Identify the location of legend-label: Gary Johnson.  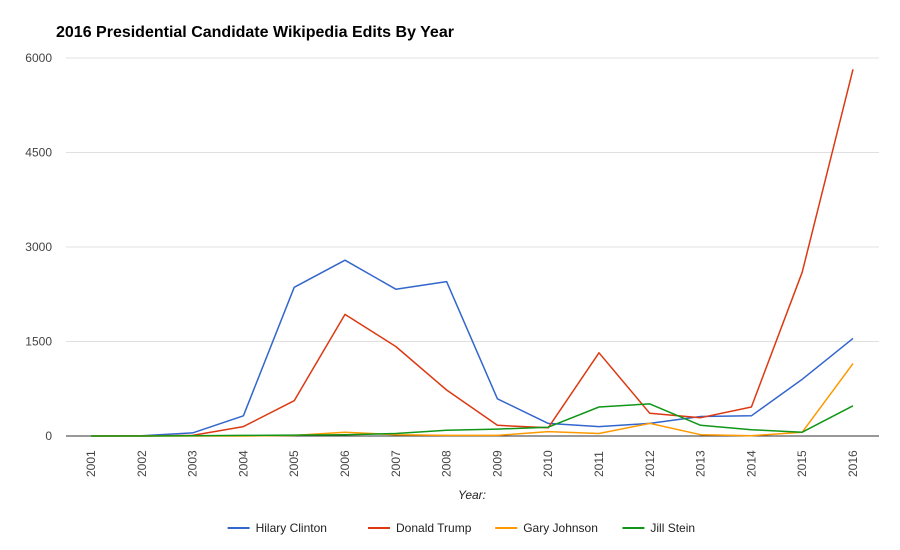
(560, 528).